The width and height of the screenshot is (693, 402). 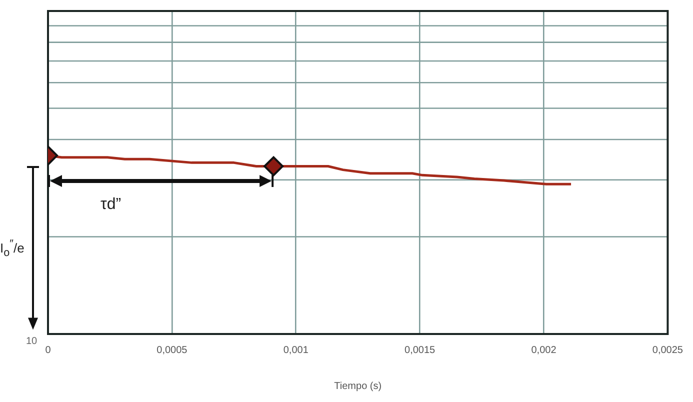 I want to click on x-axis-title: Tiempo (s), so click(x=358, y=386).